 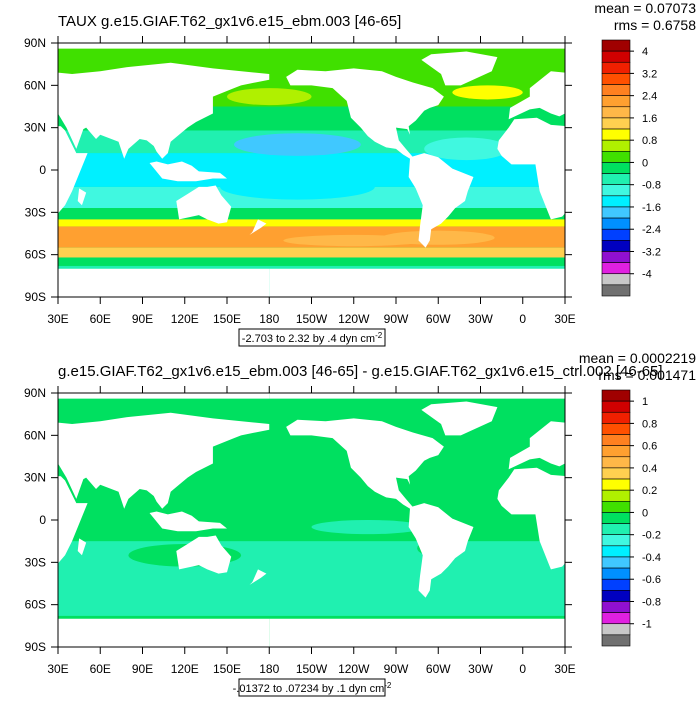 I want to click on rms-label: rms = 0.001471, so click(x=647, y=375).